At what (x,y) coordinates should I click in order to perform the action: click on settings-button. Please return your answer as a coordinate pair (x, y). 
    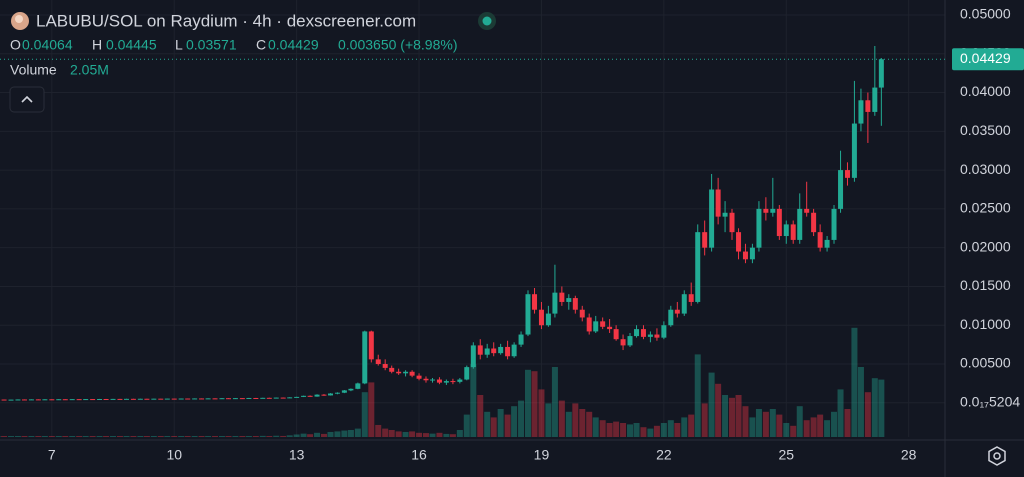
    Looking at the image, I should click on (997, 456).